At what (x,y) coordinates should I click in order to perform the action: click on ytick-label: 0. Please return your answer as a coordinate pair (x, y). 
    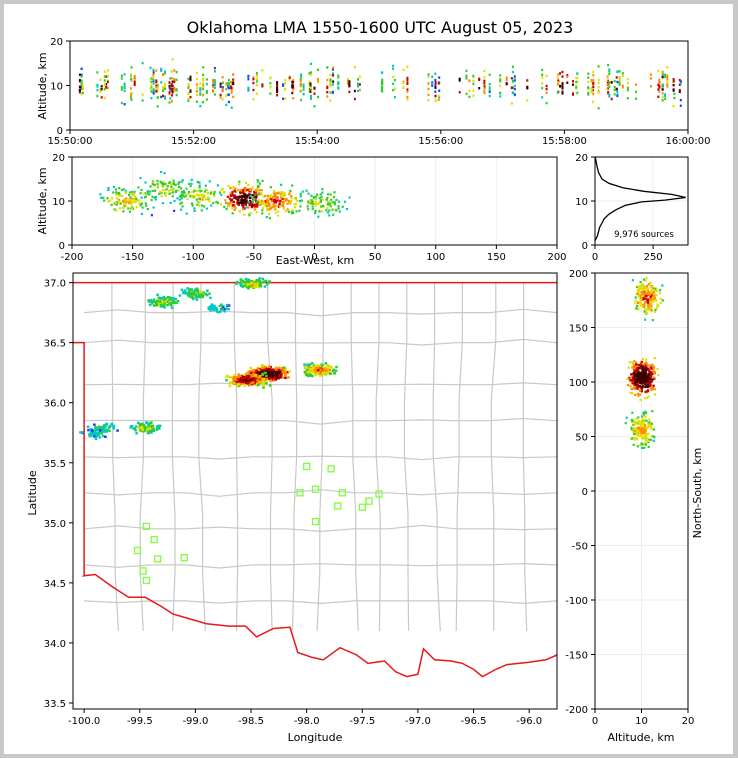
    Looking at the image, I should click on (585, 492).